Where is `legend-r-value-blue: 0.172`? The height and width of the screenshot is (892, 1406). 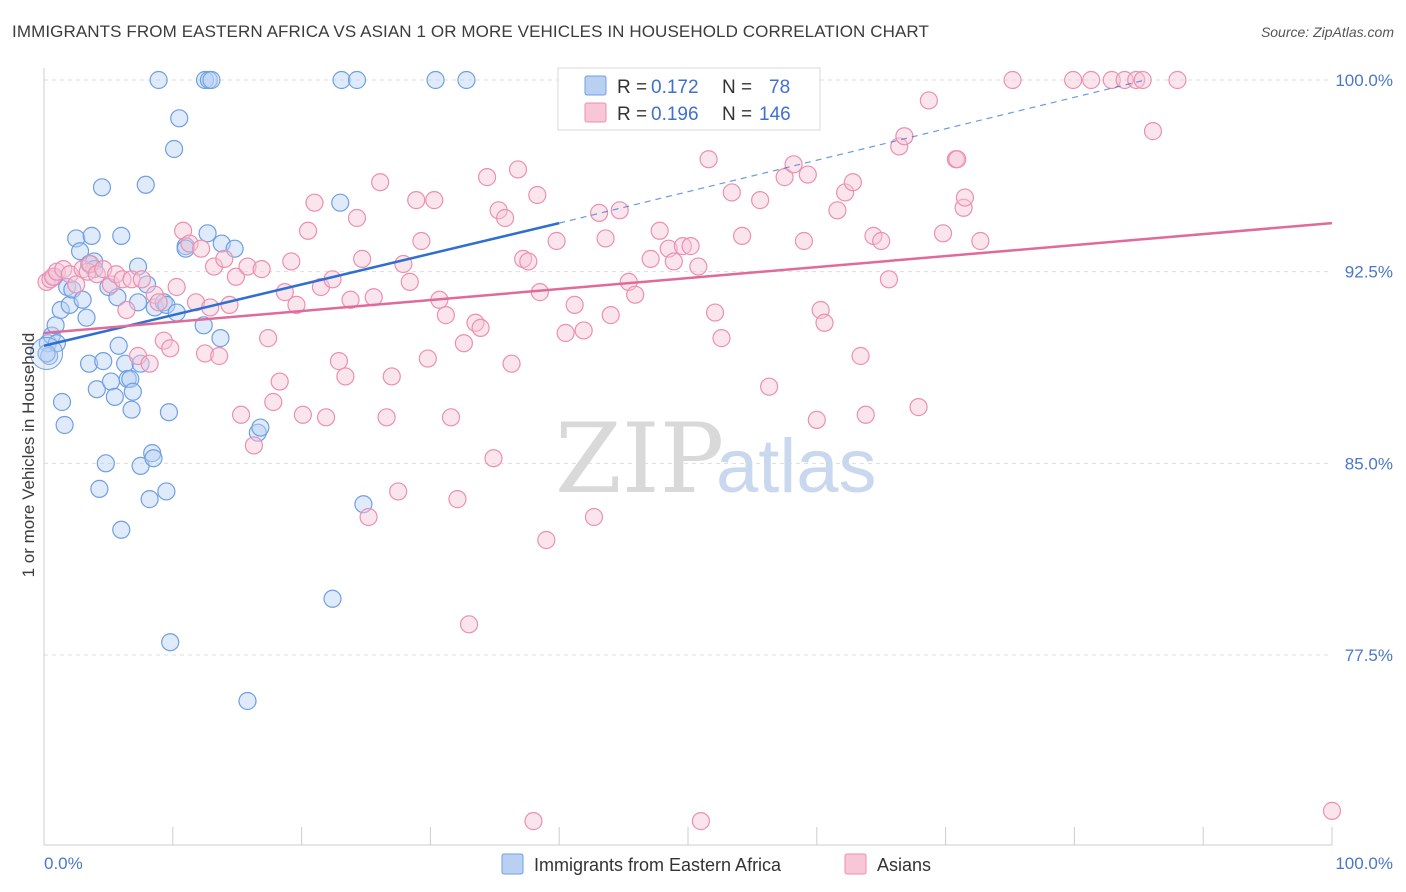 legend-r-value-blue: 0.172 is located at coordinates (675, 87).